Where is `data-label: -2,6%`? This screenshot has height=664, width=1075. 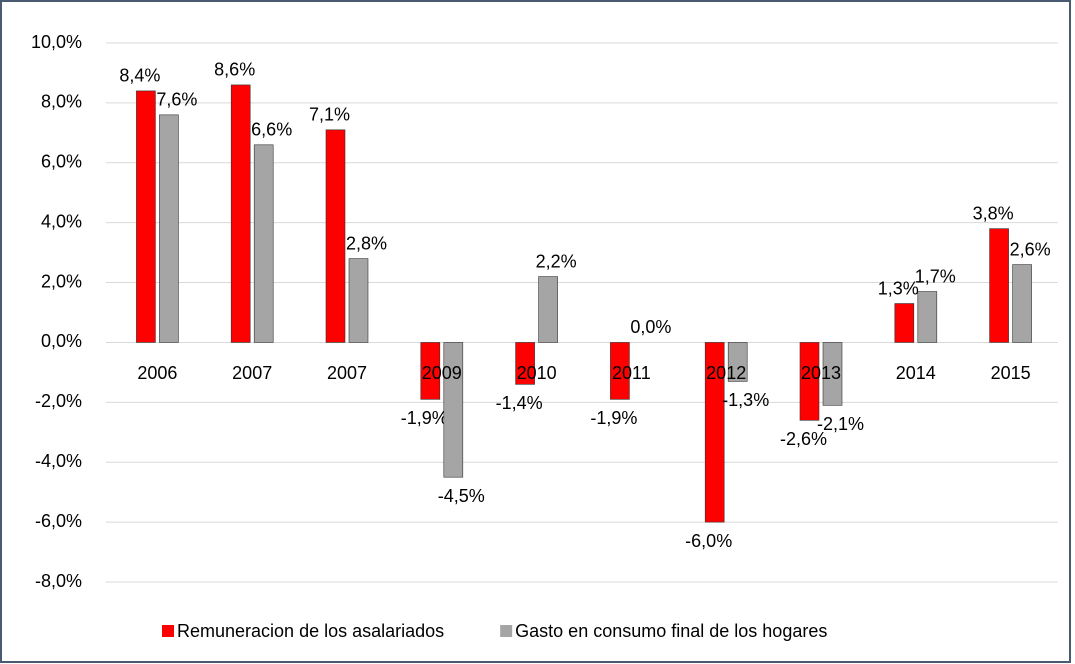 data-label: -2,6% is located at coordinates (803, 439).